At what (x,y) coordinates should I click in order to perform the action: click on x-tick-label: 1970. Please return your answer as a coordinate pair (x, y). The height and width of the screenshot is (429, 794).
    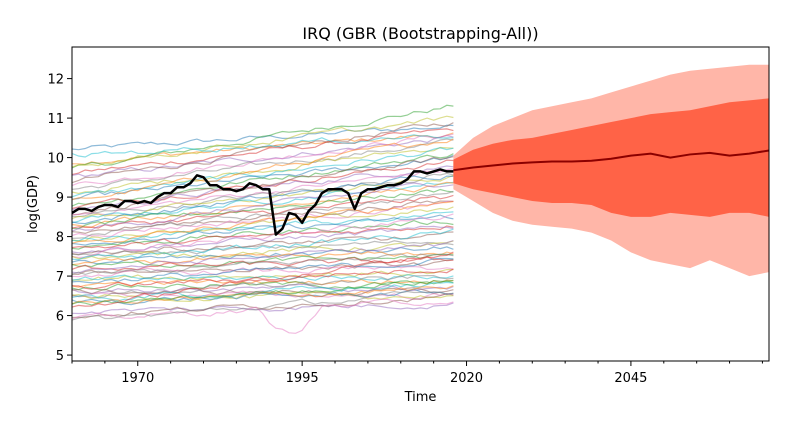
    Looking at the image, I should click on (137, 378).